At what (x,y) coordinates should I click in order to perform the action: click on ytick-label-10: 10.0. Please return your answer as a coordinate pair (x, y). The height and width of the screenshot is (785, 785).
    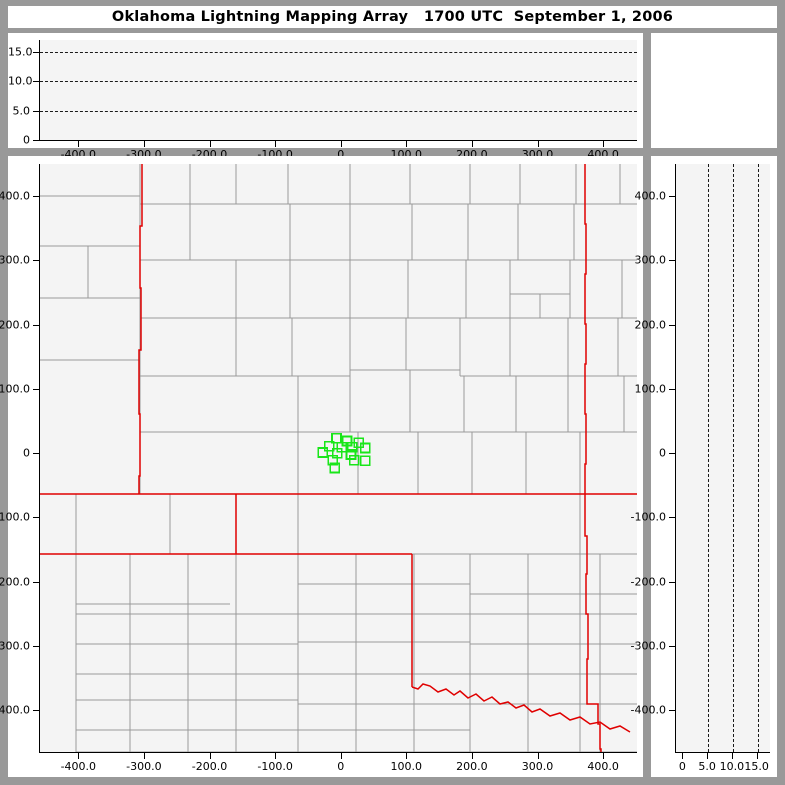
    Looking at the image, I should click on (20, 81).